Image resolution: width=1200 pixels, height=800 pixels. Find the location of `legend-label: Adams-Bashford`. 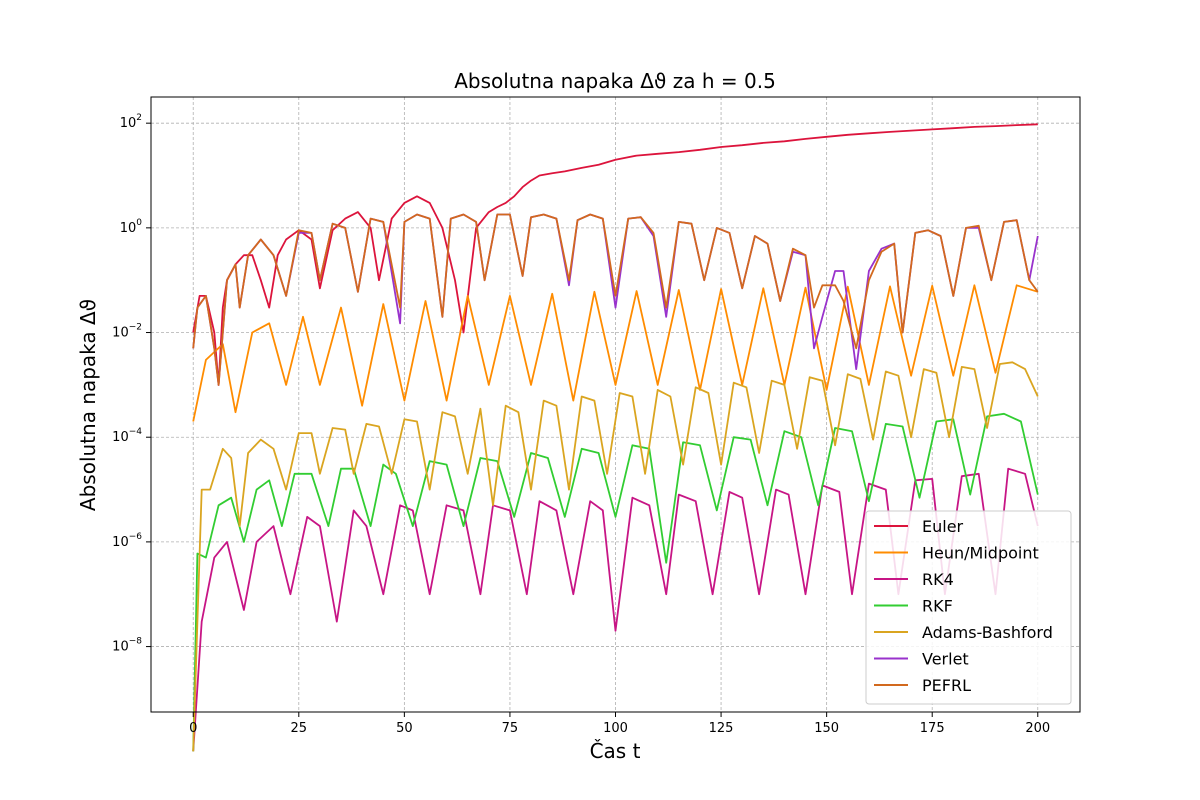

legend-label: Adams-Bashford is located at coordinates (987, 632).